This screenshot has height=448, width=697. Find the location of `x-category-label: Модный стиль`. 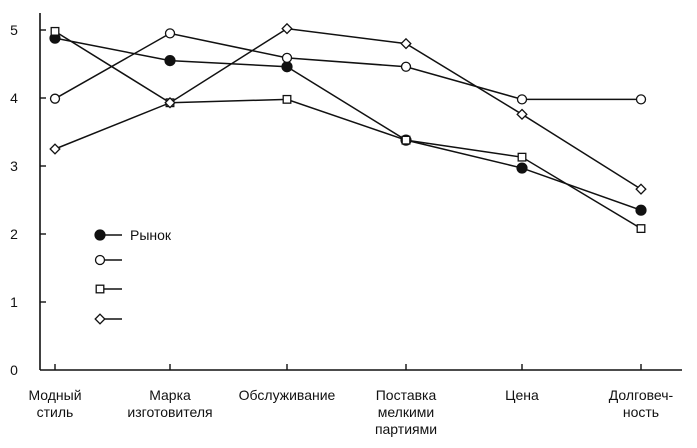

x-category-label: Модный стиль is located at coordinates (54, 403).